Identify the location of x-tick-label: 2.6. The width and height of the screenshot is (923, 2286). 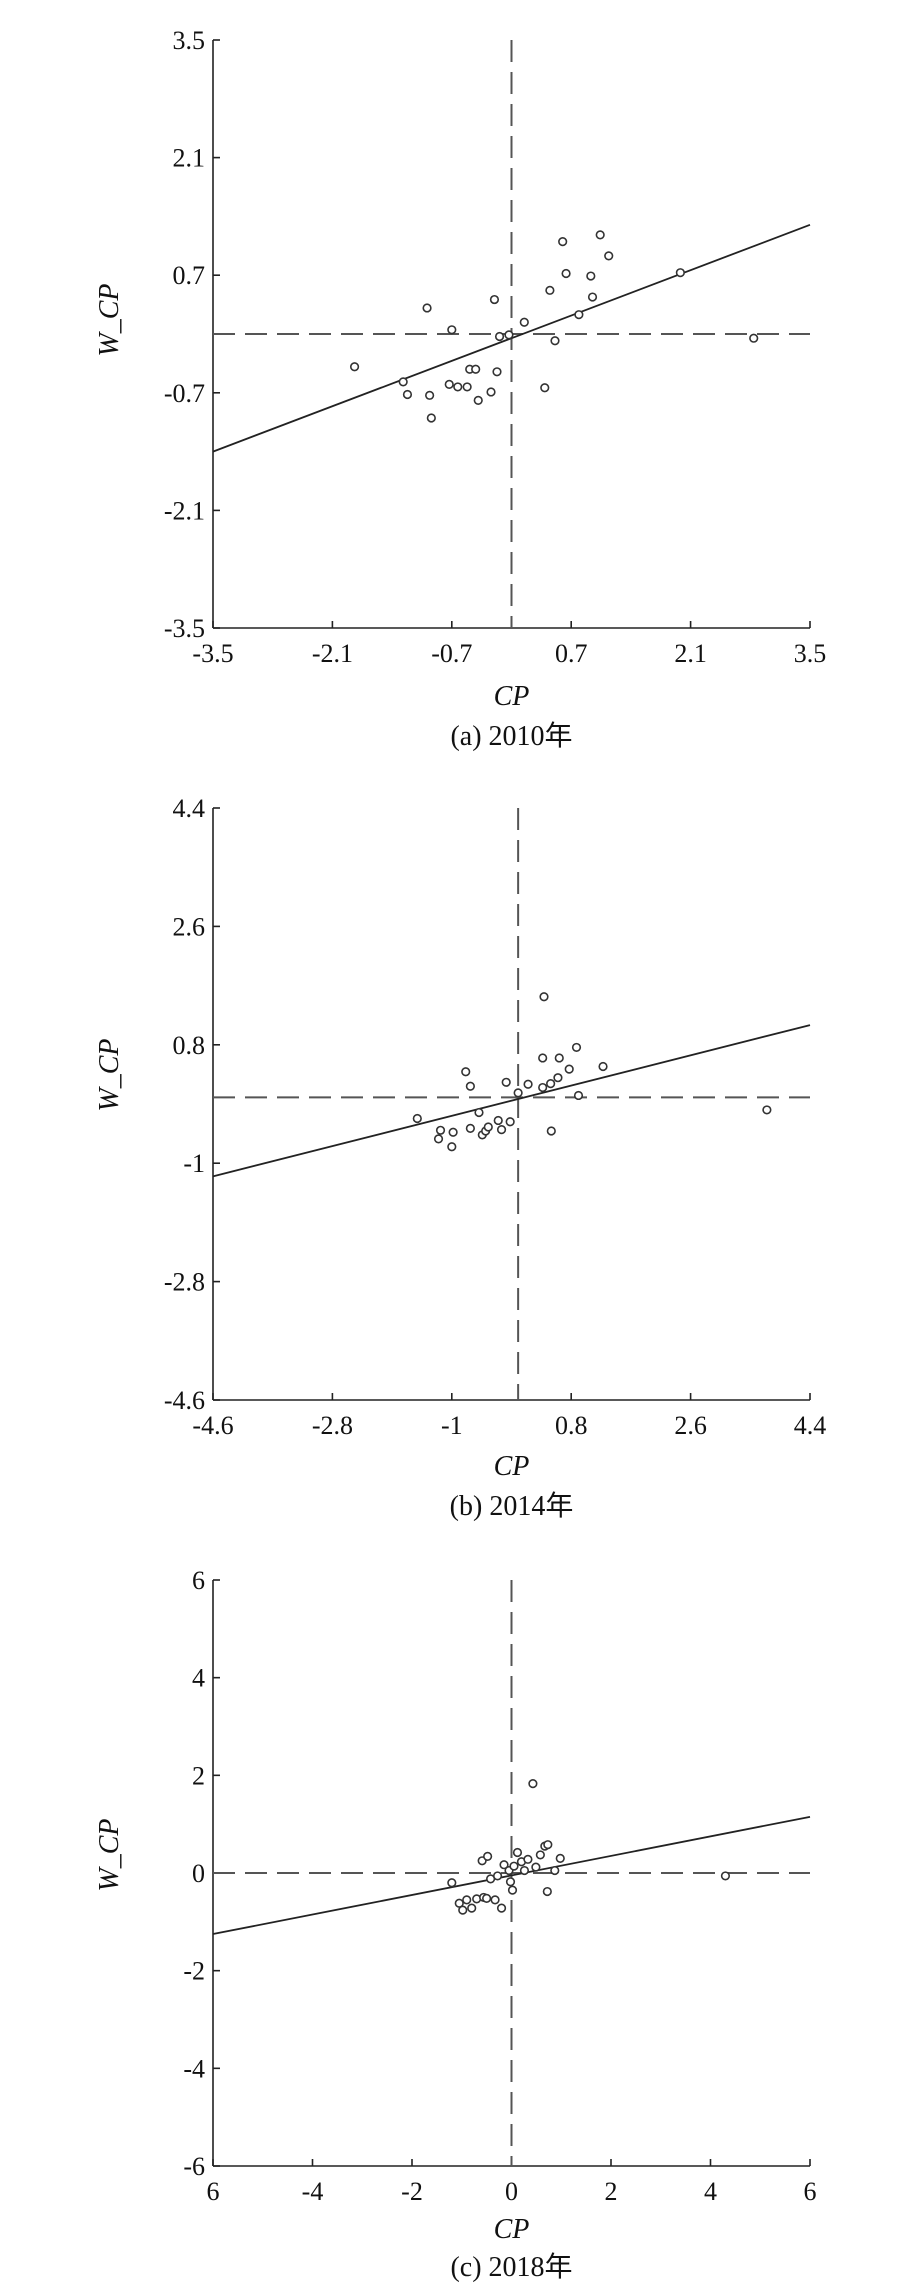
(690, 1425).